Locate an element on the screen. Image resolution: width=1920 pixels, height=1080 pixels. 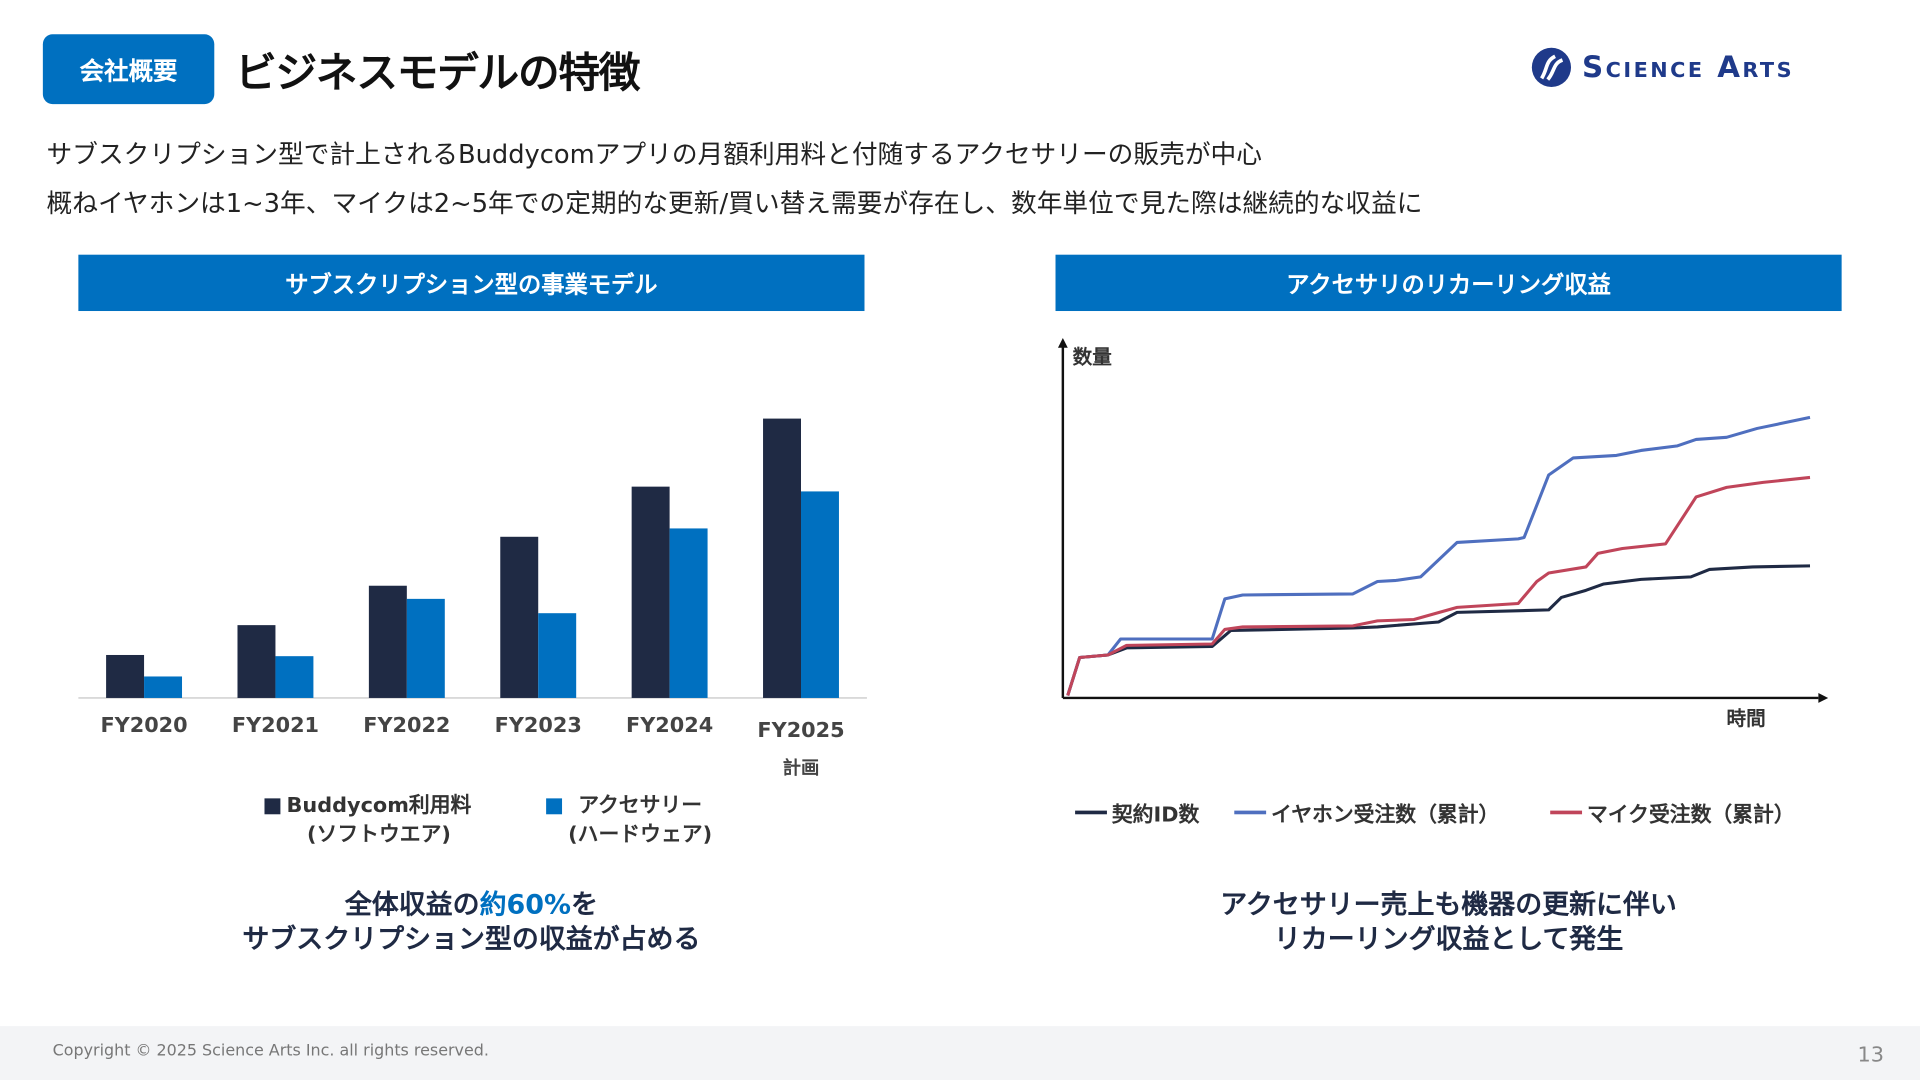
conclusion-highlight: 約60% is located at coordinates (525, 905).